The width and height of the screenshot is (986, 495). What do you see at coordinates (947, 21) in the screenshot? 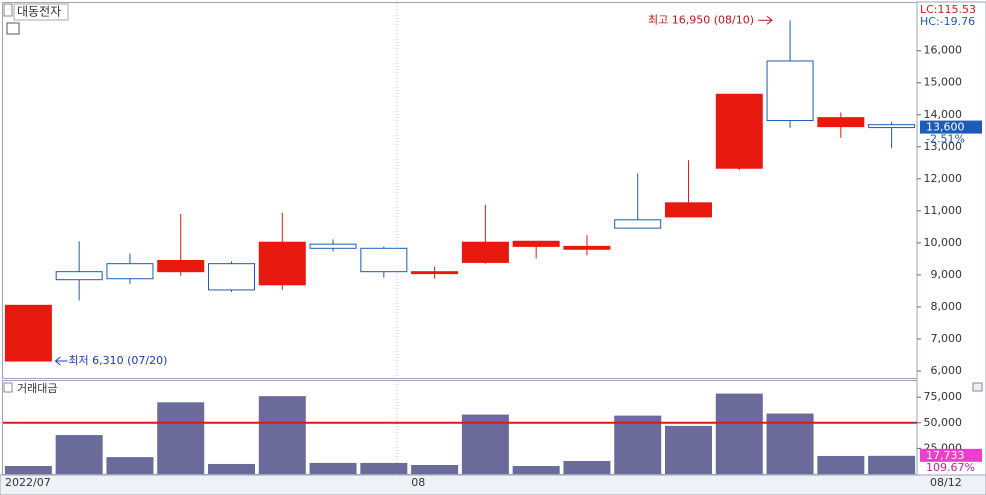
I see `hc-indicator: HC:-19.76` at bounding box center [947, 21].